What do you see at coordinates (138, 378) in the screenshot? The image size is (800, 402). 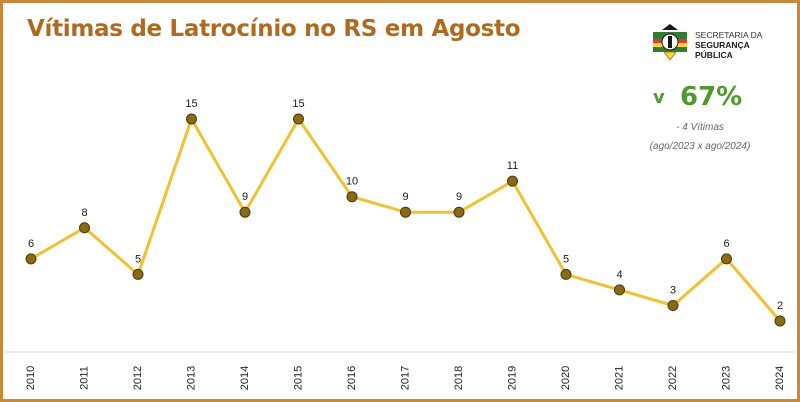 I see `x-tick-2012: 2012` at bounding box center [138, 378].